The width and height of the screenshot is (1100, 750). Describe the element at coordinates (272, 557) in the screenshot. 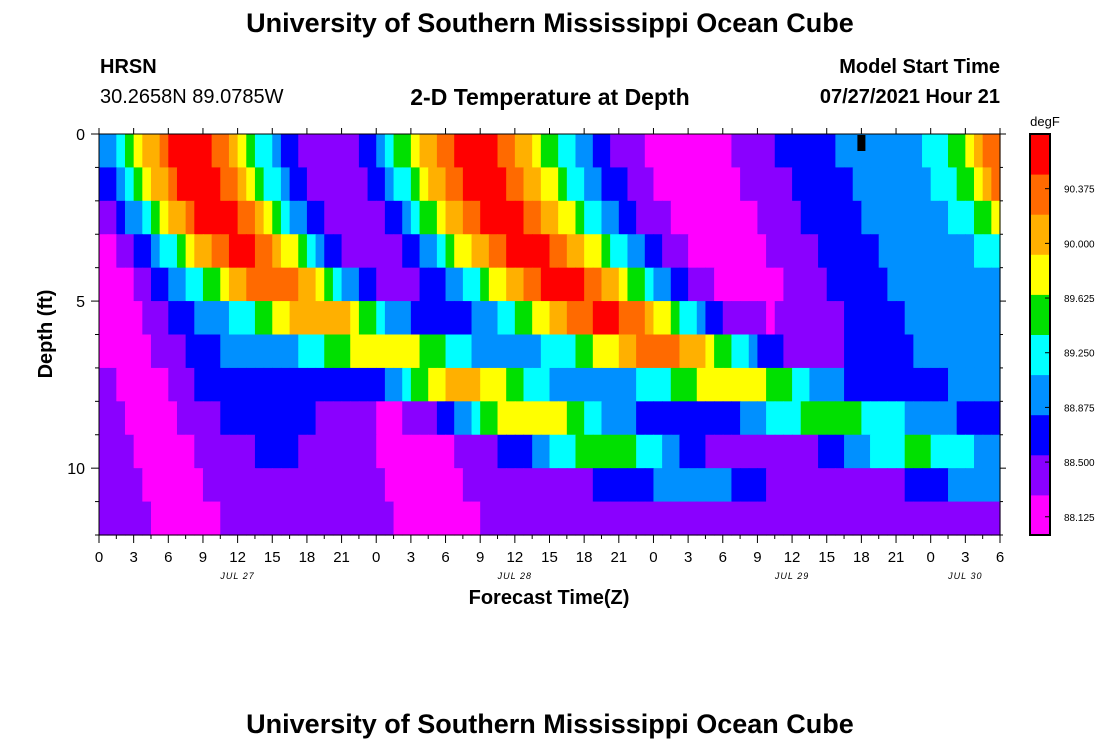

I see `x-tick-label: 15` at that location.